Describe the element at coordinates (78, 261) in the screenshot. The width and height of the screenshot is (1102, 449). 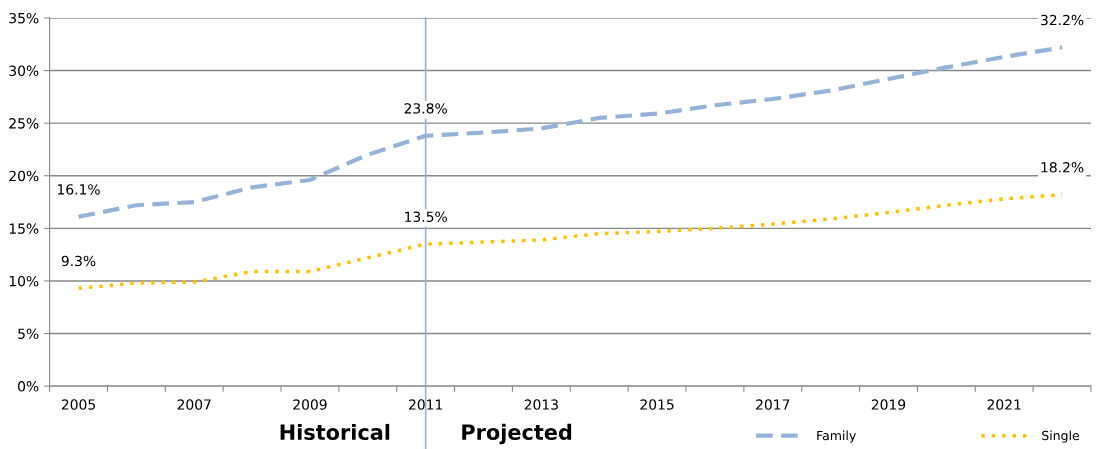
I see `data-label: 9.3%` at that location.